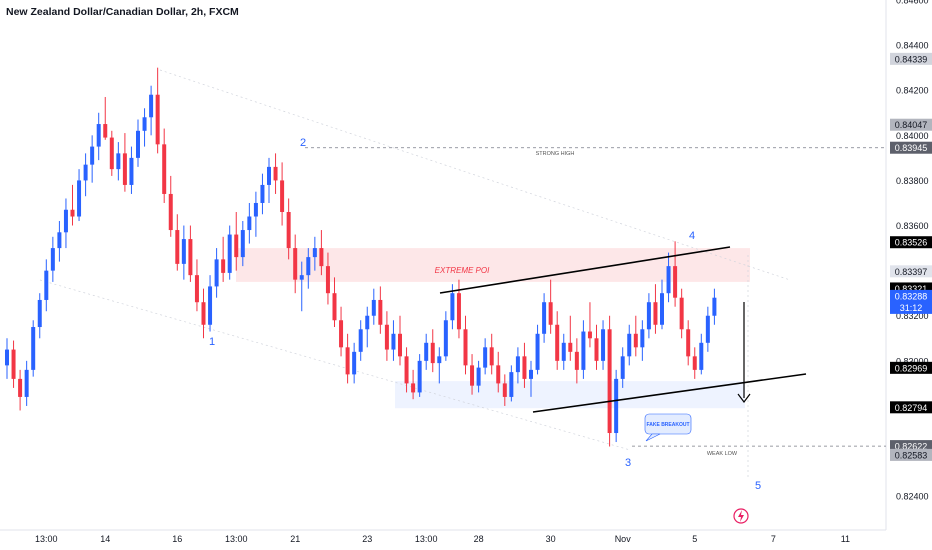 The width and height of the screenshot is (932, 550). Describe the element at coordinates (741, 516) in the screenshot. I see `lightning-icon` at that location.